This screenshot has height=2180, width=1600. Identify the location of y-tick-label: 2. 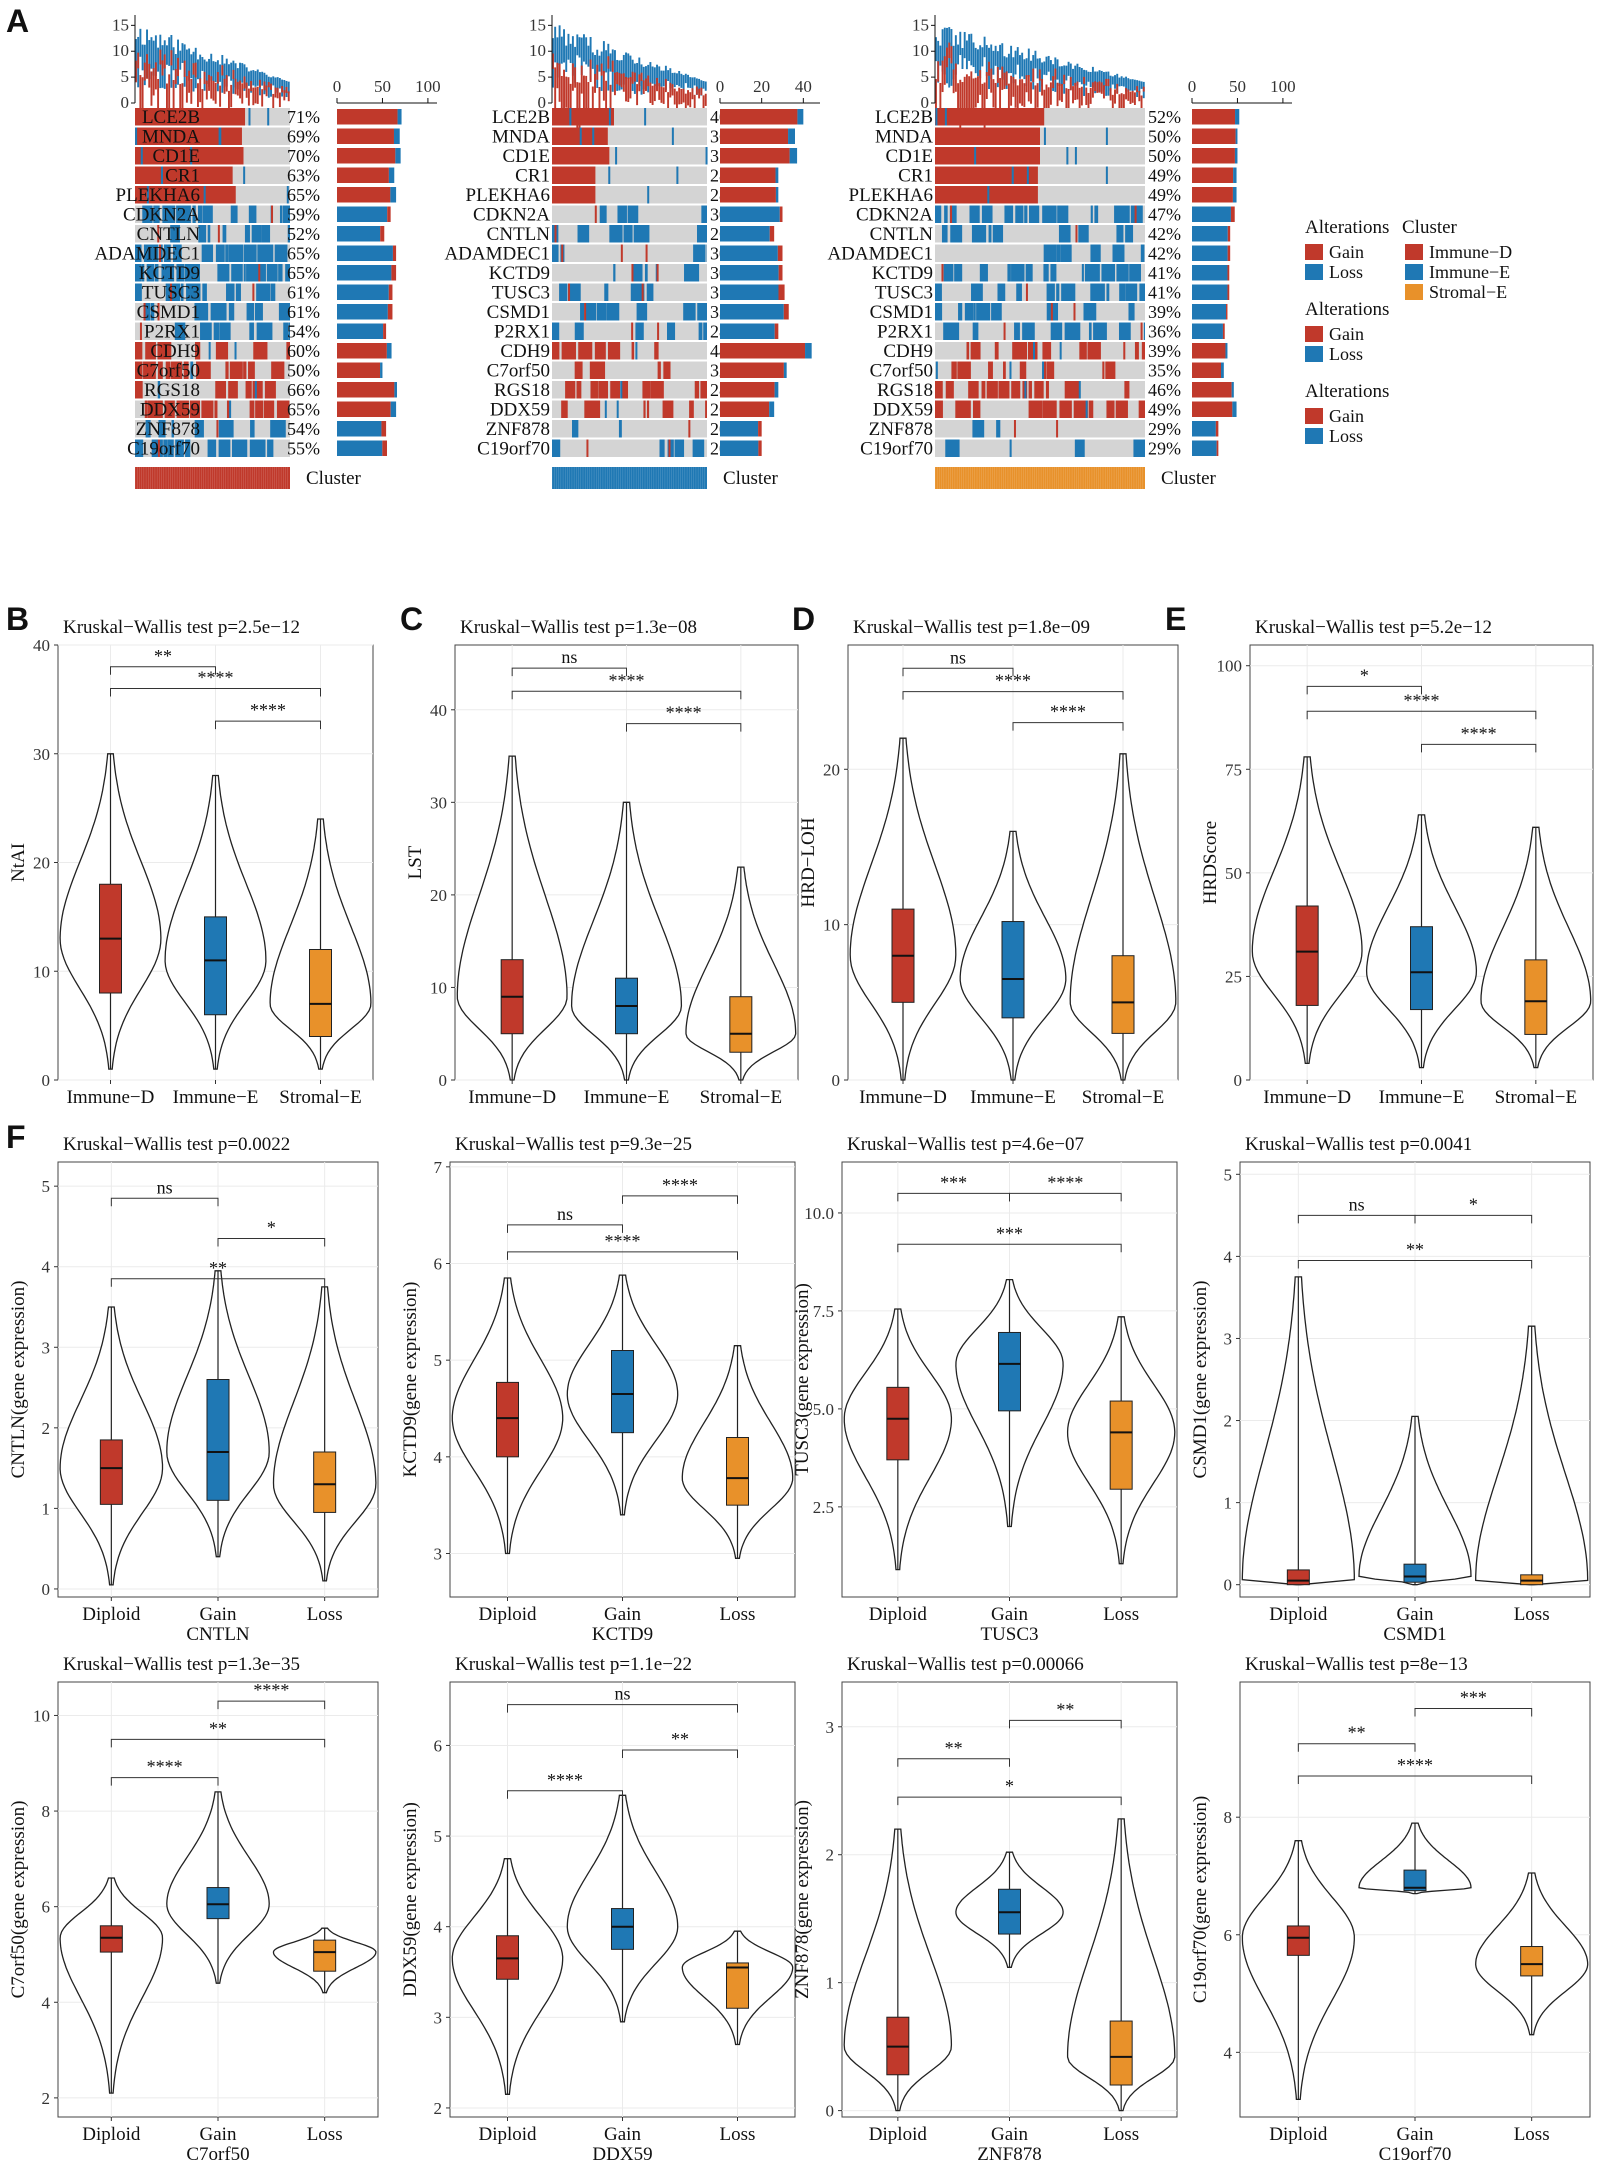
(830, 1855).